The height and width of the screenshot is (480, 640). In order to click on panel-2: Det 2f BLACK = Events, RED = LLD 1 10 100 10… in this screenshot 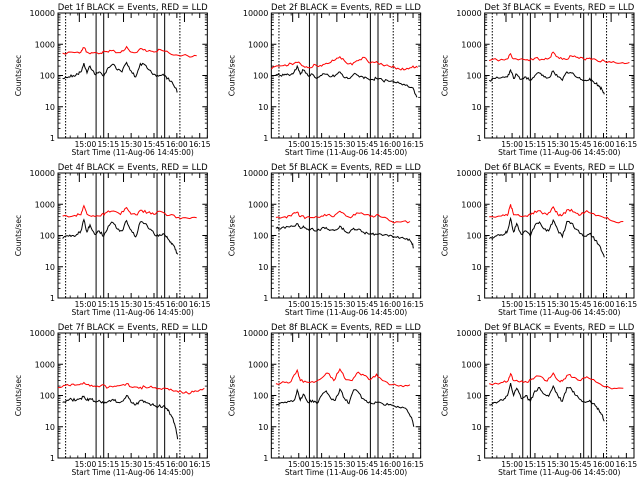, I will do `click(325, 80)`.